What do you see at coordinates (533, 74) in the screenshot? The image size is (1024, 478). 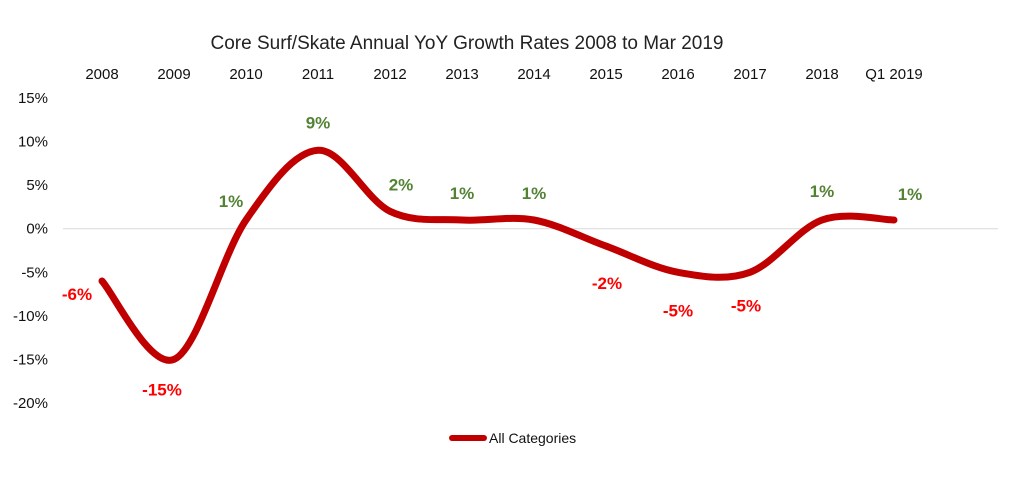 I see `category-label: 2014` at bounding box center [533, 74].